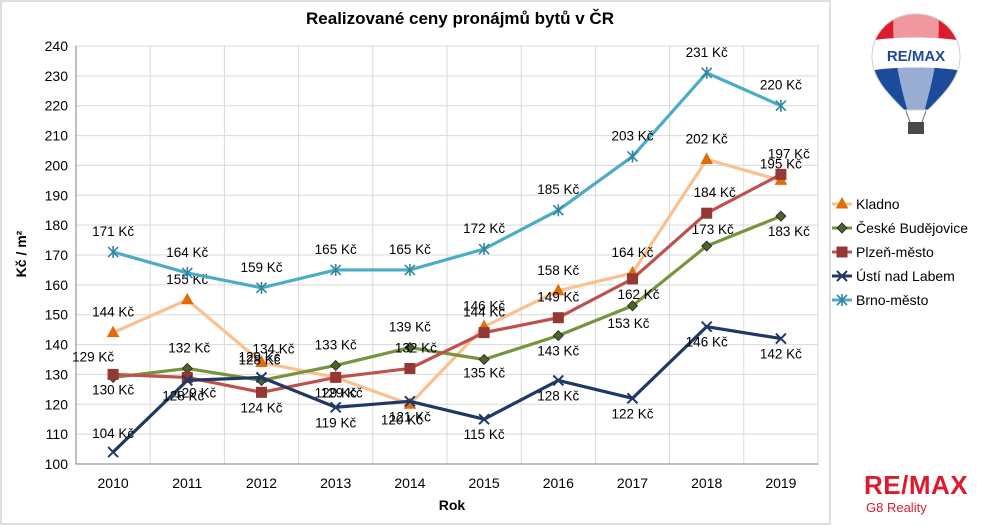 The width and height of the screenshot is (994, 526). Describe the element at coordinates (57, 76) in the screenshot. I see `y-tick-label: 230` at that location.